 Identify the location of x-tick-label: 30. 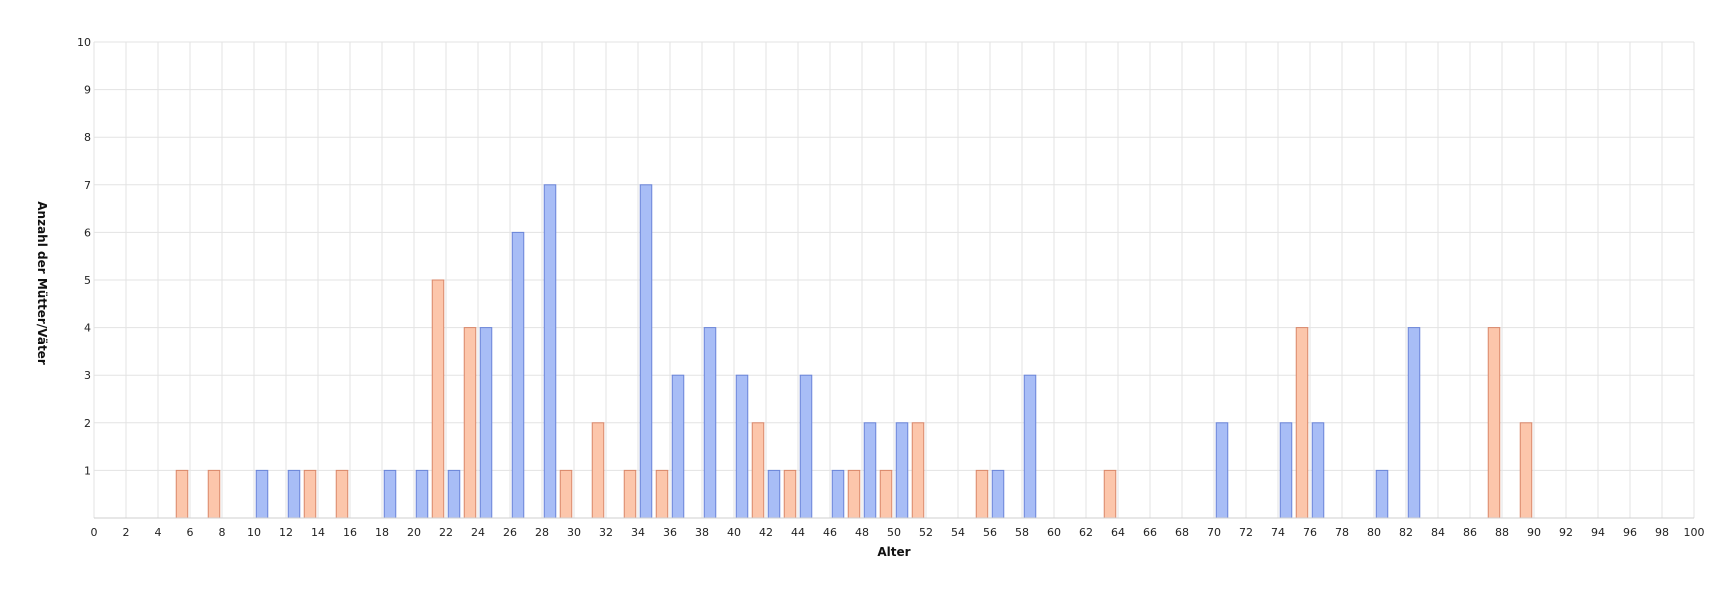
(574, 532).